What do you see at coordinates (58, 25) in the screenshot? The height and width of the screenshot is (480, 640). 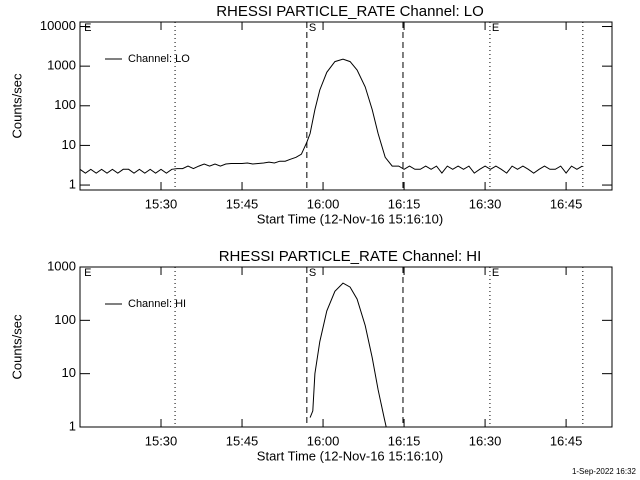 I see `y-tick-label: 10000` at bounding box center [58, 25].